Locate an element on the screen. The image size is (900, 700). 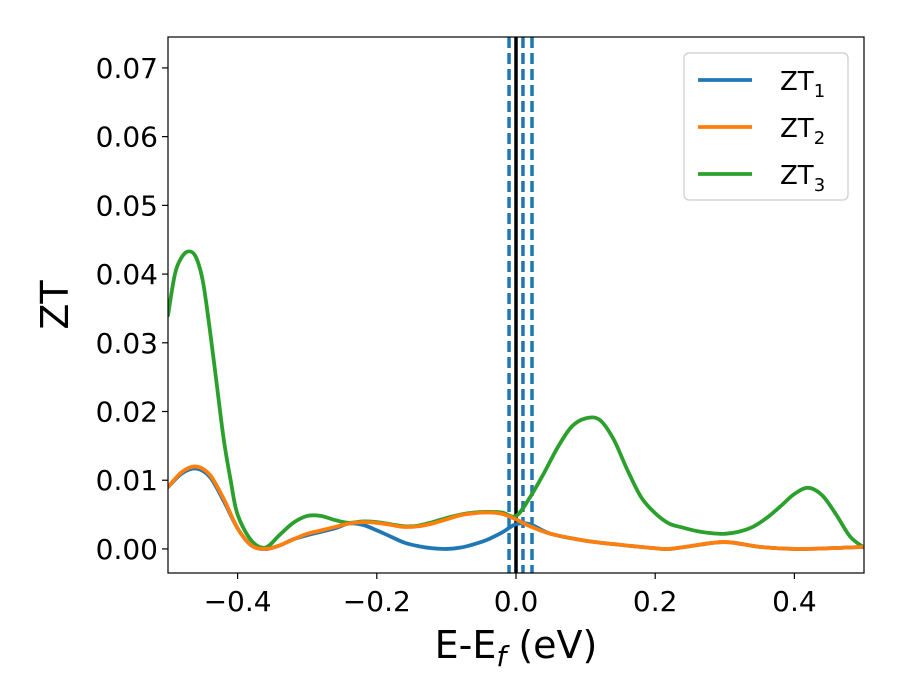
legend: ZT1 ZT2 ZT3 is located at coordinates (766, 126).